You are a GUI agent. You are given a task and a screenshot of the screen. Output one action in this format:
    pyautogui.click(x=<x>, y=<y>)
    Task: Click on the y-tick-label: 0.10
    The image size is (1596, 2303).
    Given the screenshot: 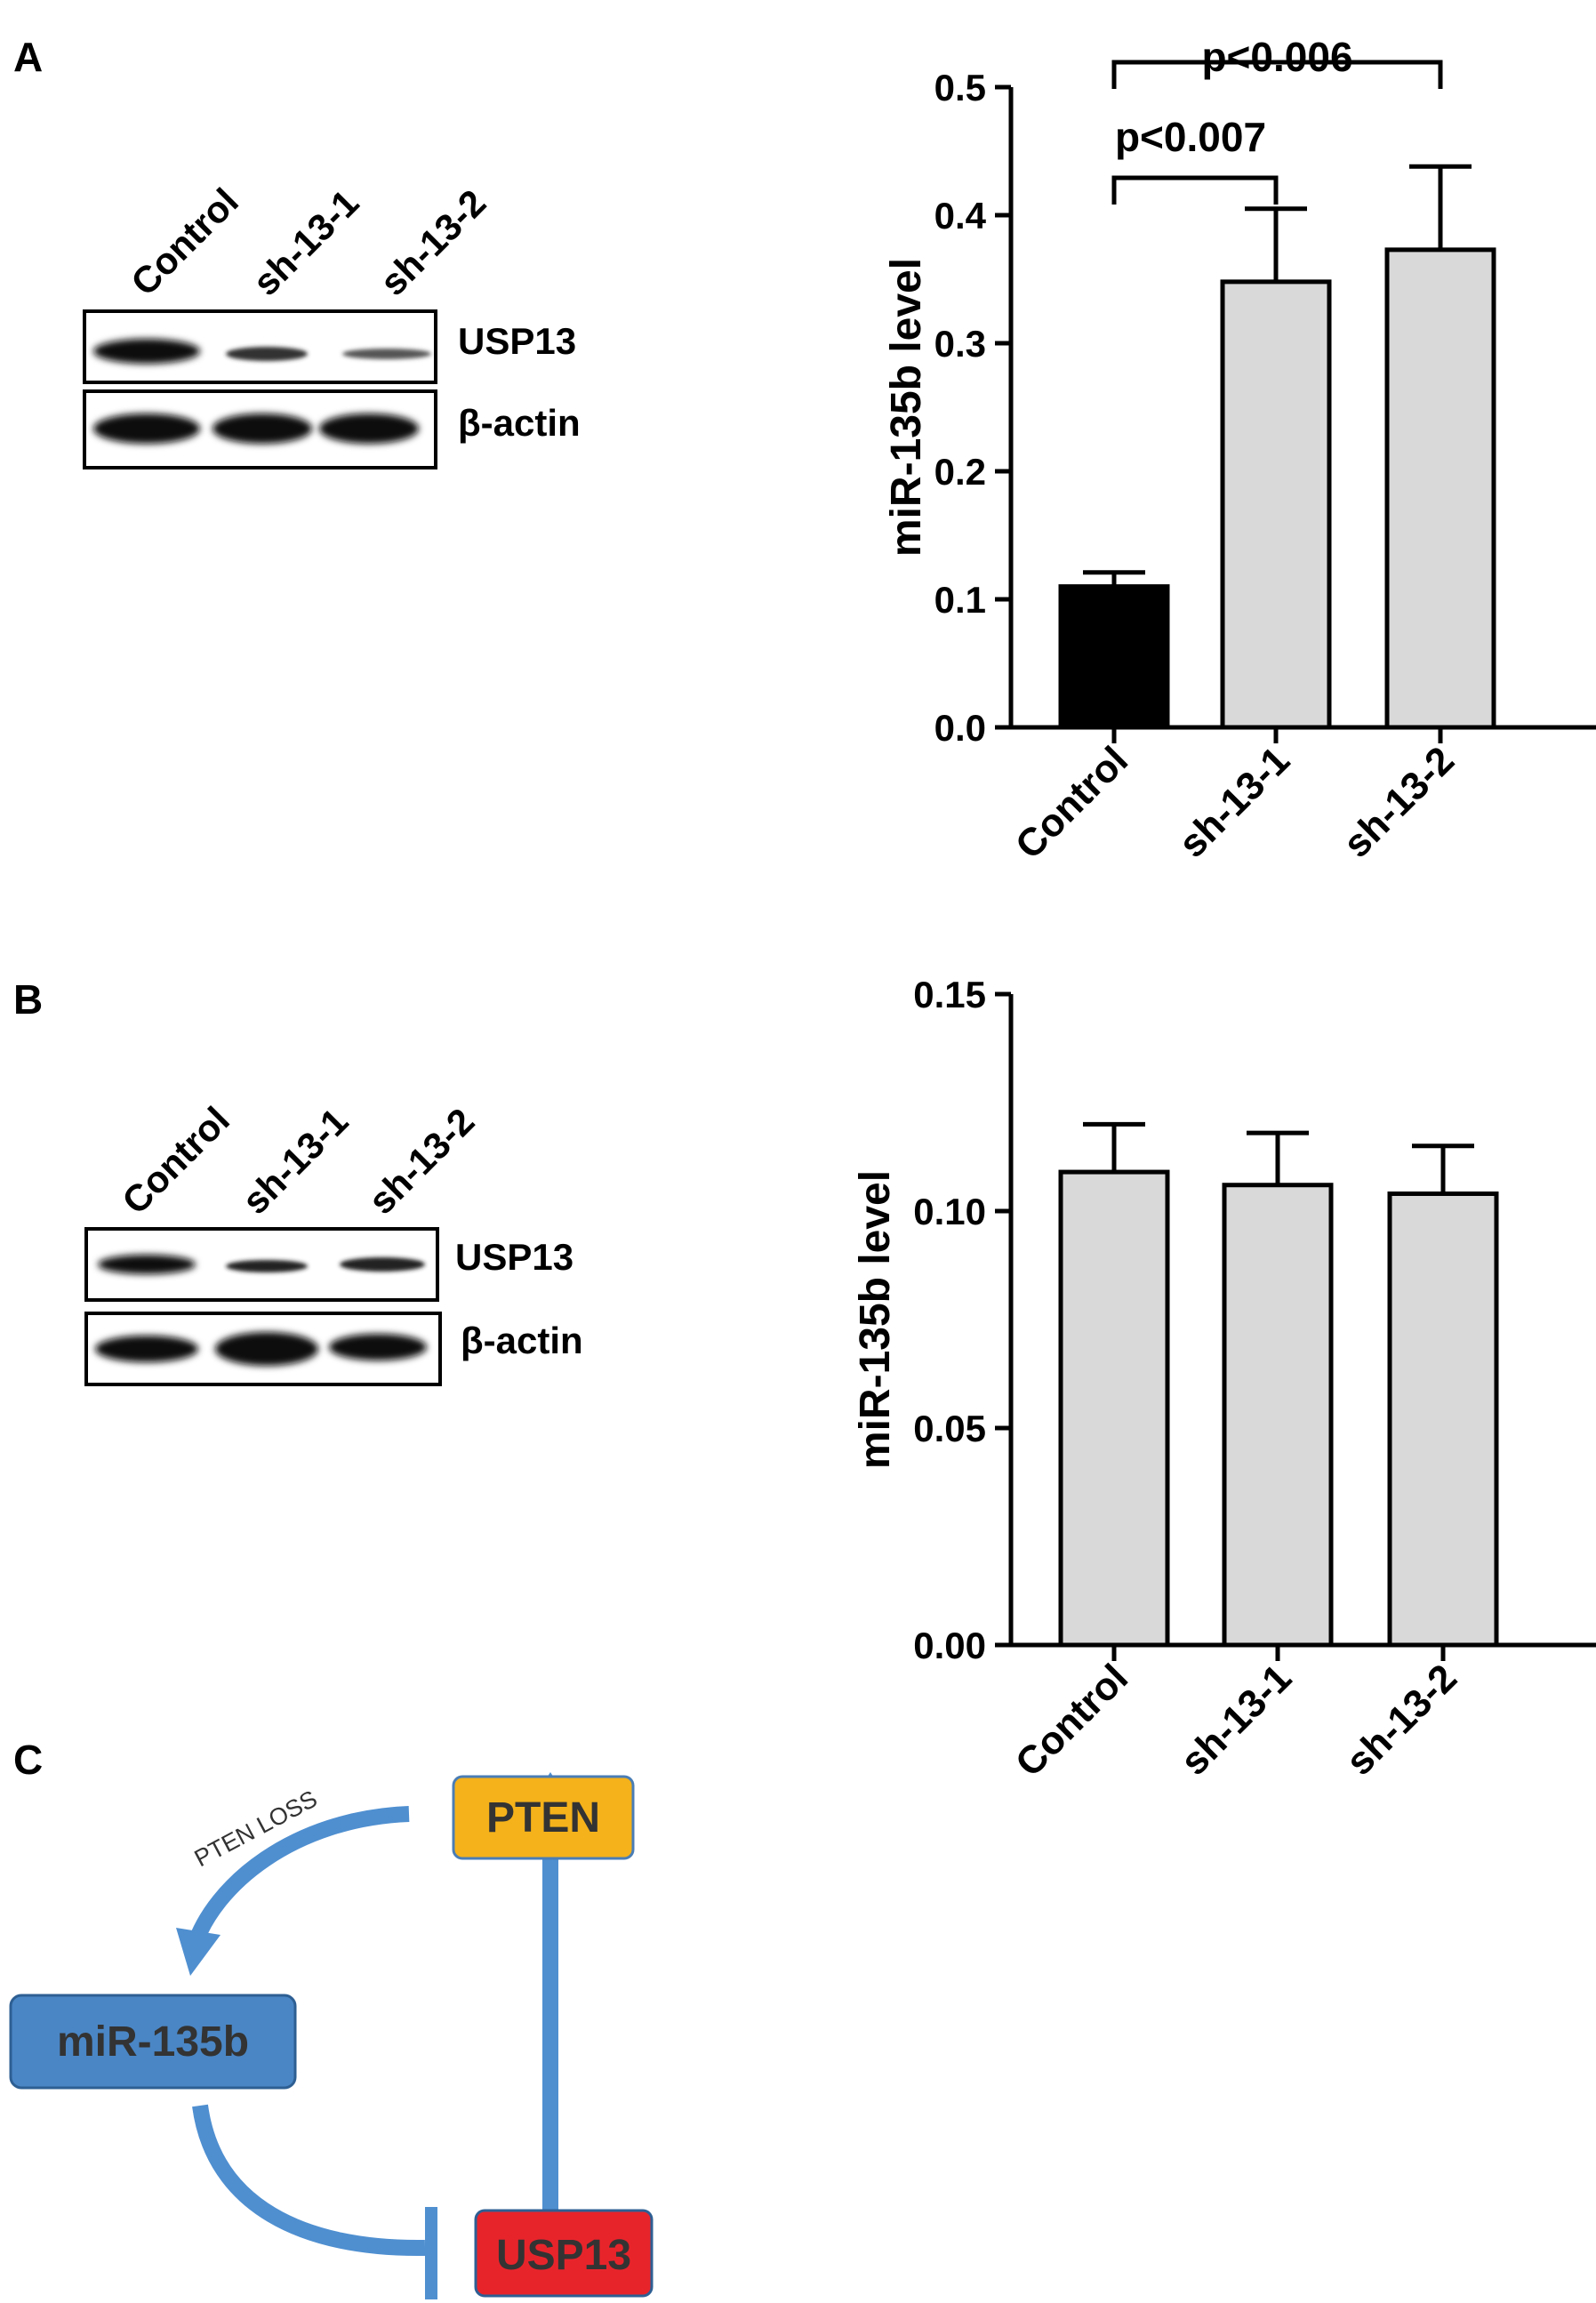 What is the action you would take?
    pyautogui.click(x=949, y=1211)
    